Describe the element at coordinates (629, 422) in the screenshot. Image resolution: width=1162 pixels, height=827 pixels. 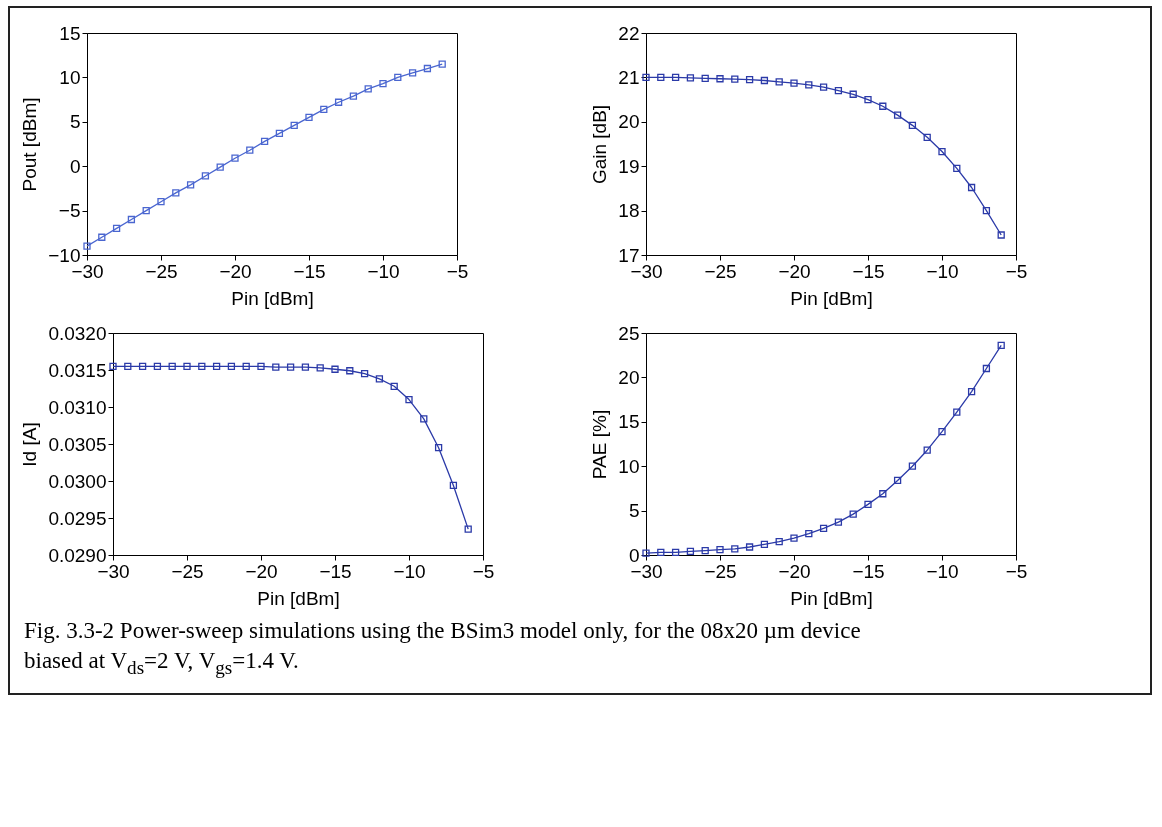
I see `y-tick-label: 15` at that location.